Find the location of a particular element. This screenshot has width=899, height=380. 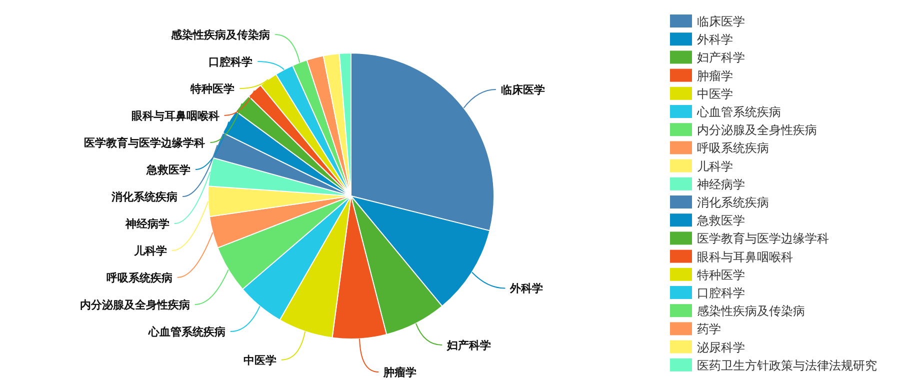

legend-label: 感染性疾病及传染病 is located at coordinates (751, 311).